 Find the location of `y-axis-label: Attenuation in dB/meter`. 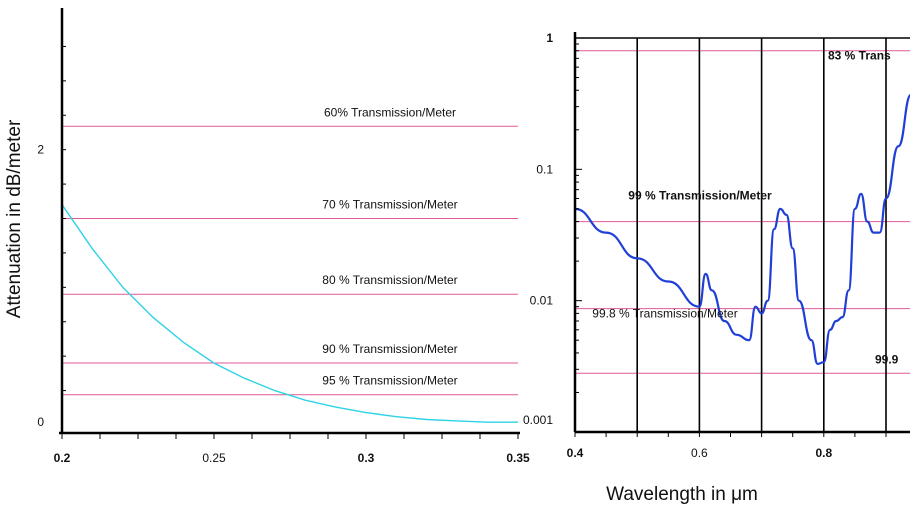

y-axis-label: Attenuation in dB/meter is located at coordinates (14, 218).